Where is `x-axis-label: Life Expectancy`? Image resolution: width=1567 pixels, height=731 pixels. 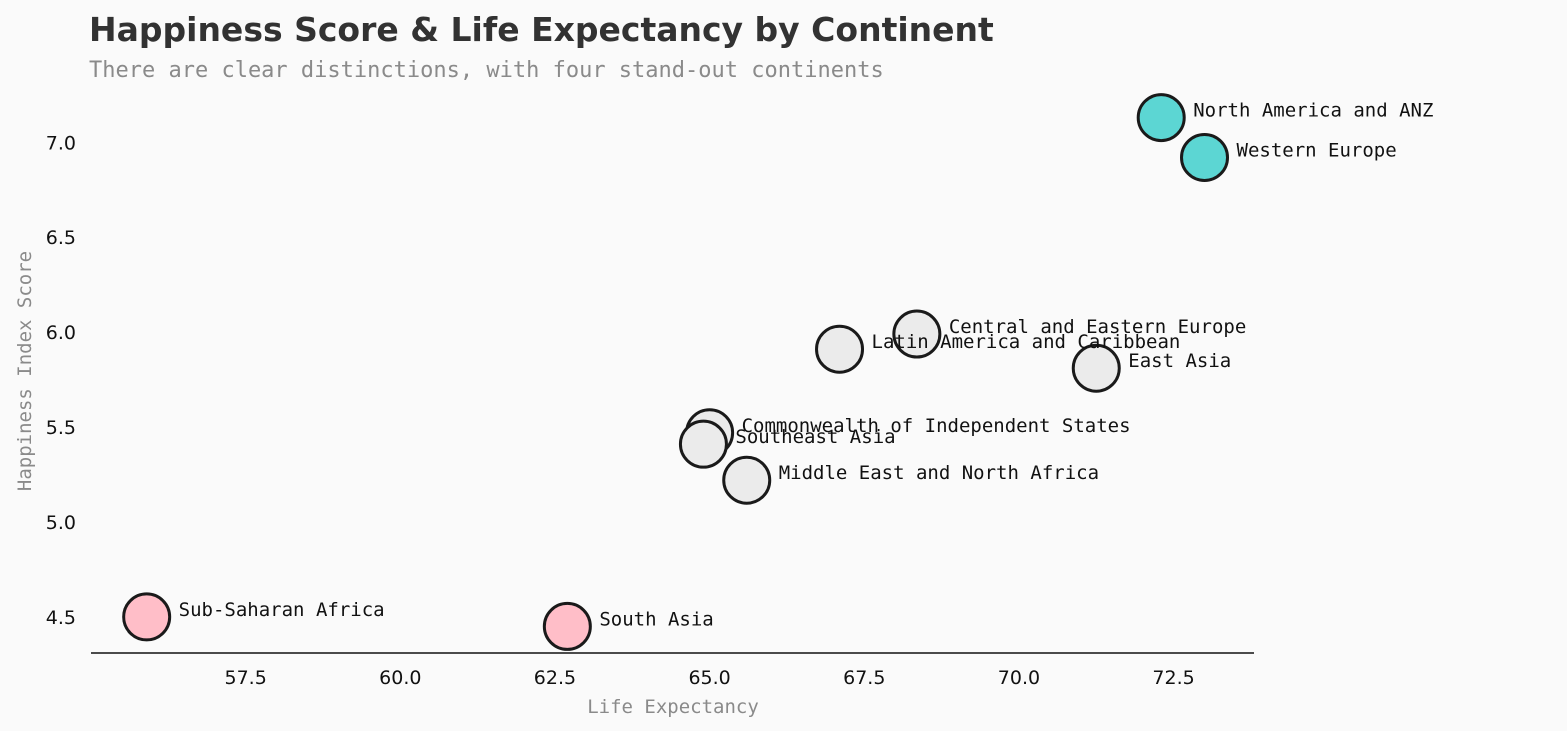 x-axis-label: Life Expectancy is located at coordinates (673, 707).